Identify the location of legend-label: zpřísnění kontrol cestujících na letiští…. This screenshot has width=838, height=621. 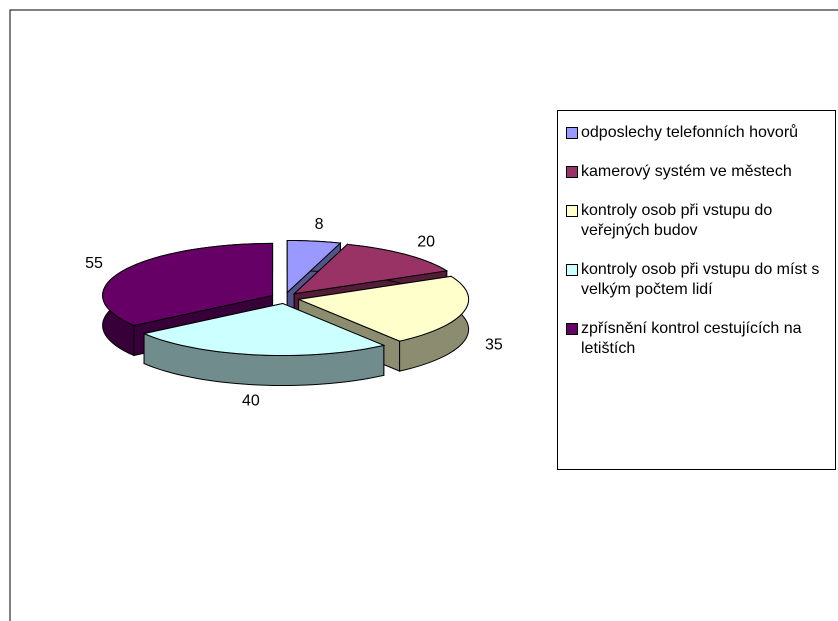
(691, 338).